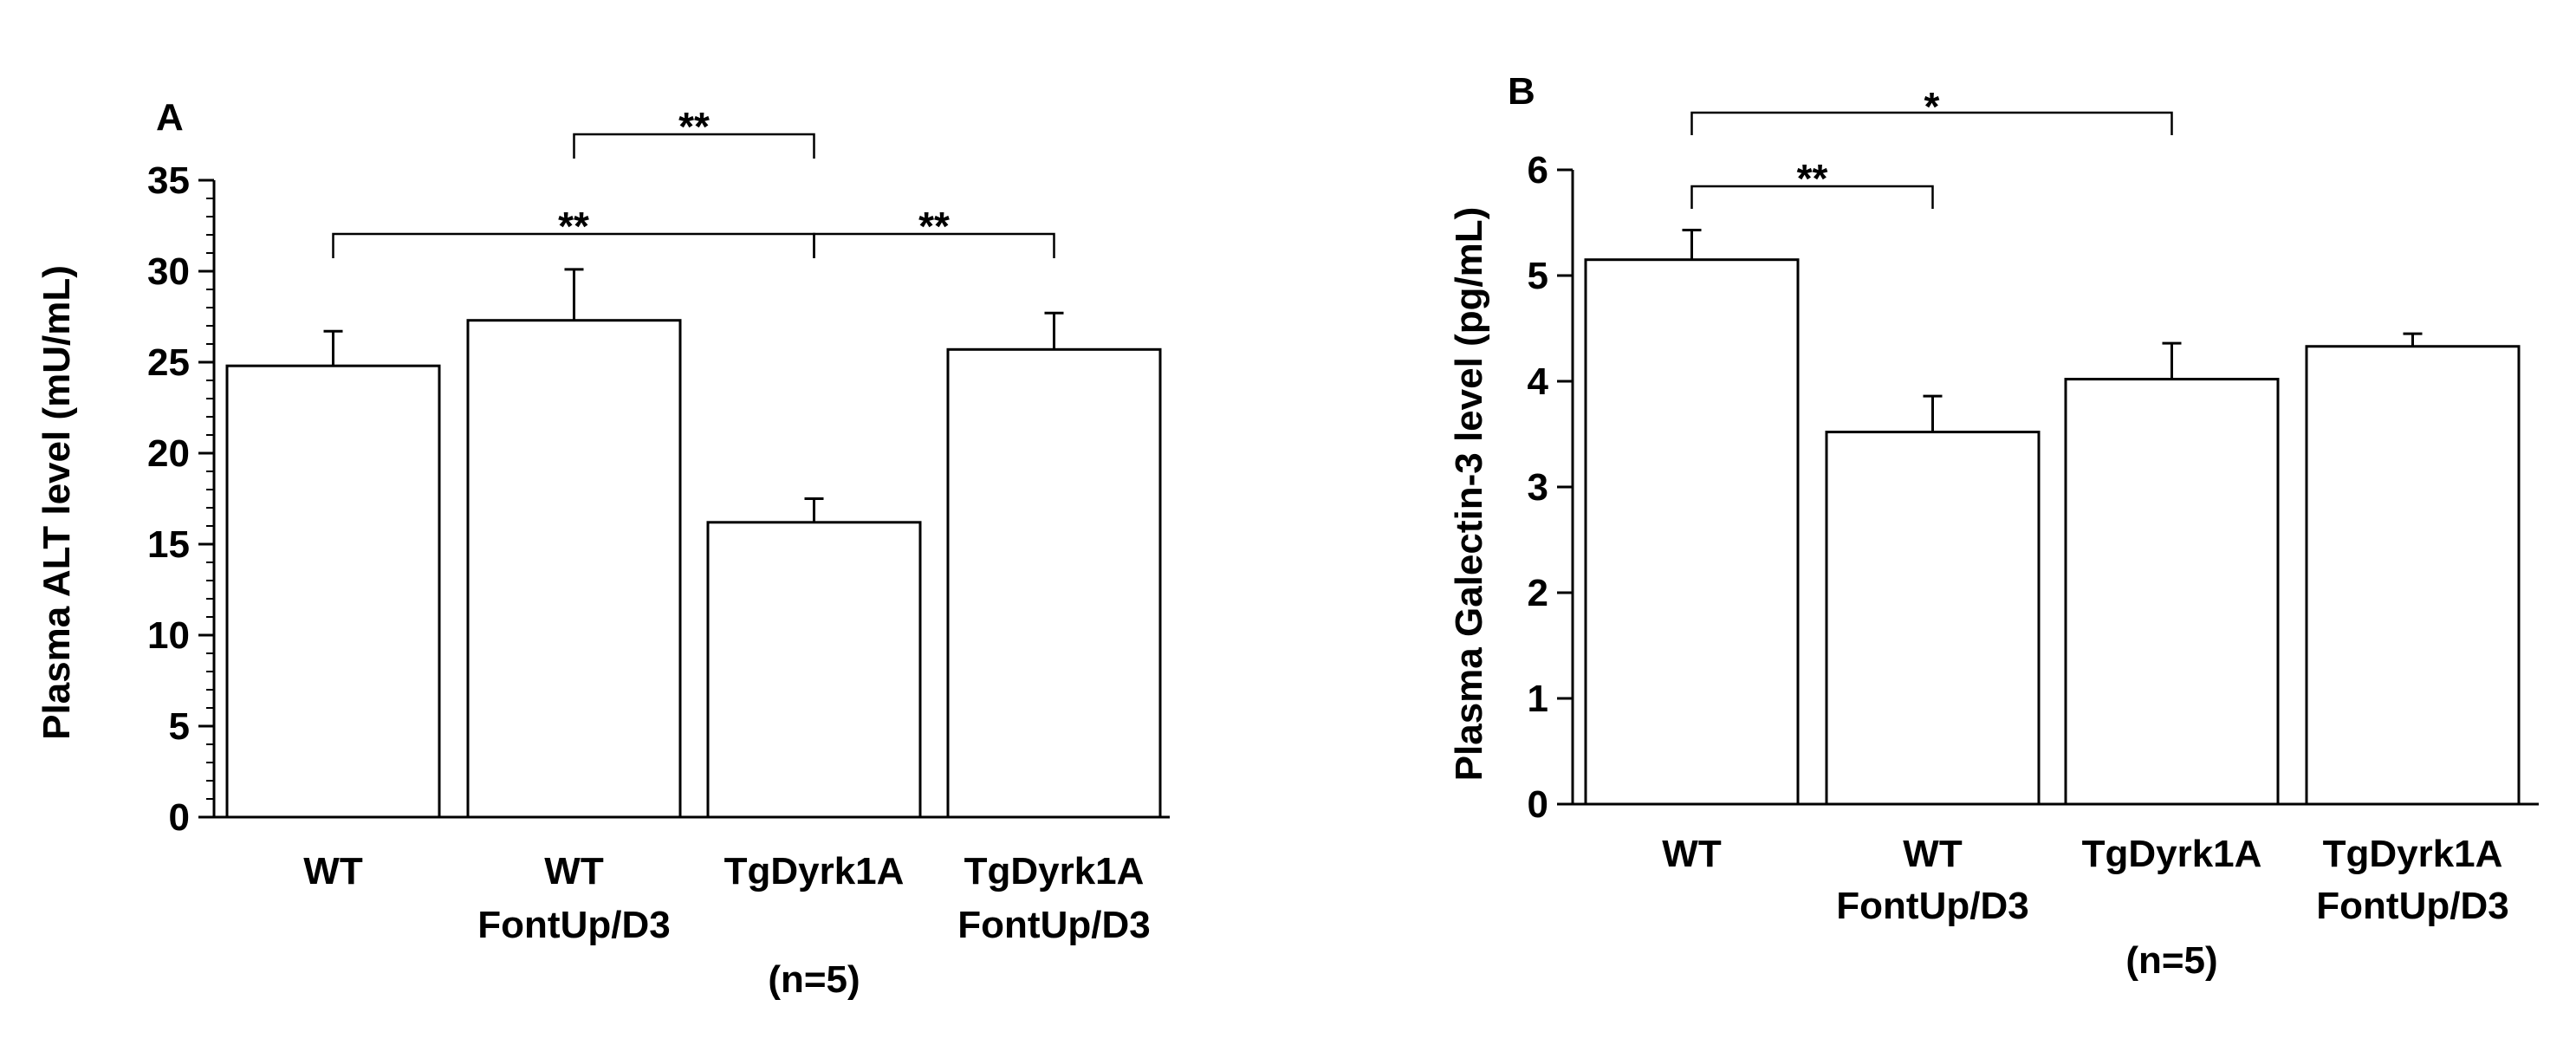  What do you see at coordinates (1539, 381) in the screenshot?
I see `y-tick-label: 4` at bounding box center [1539, 381].